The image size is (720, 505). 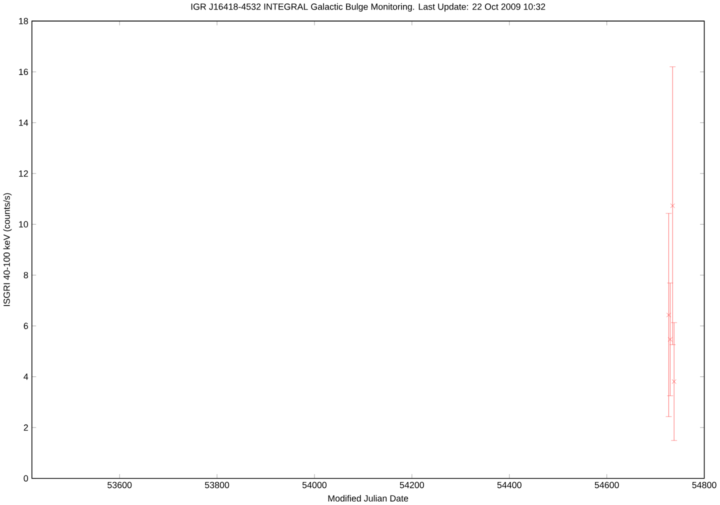 I want to click on y-tick-label: 18, so click(x=23, y=21).